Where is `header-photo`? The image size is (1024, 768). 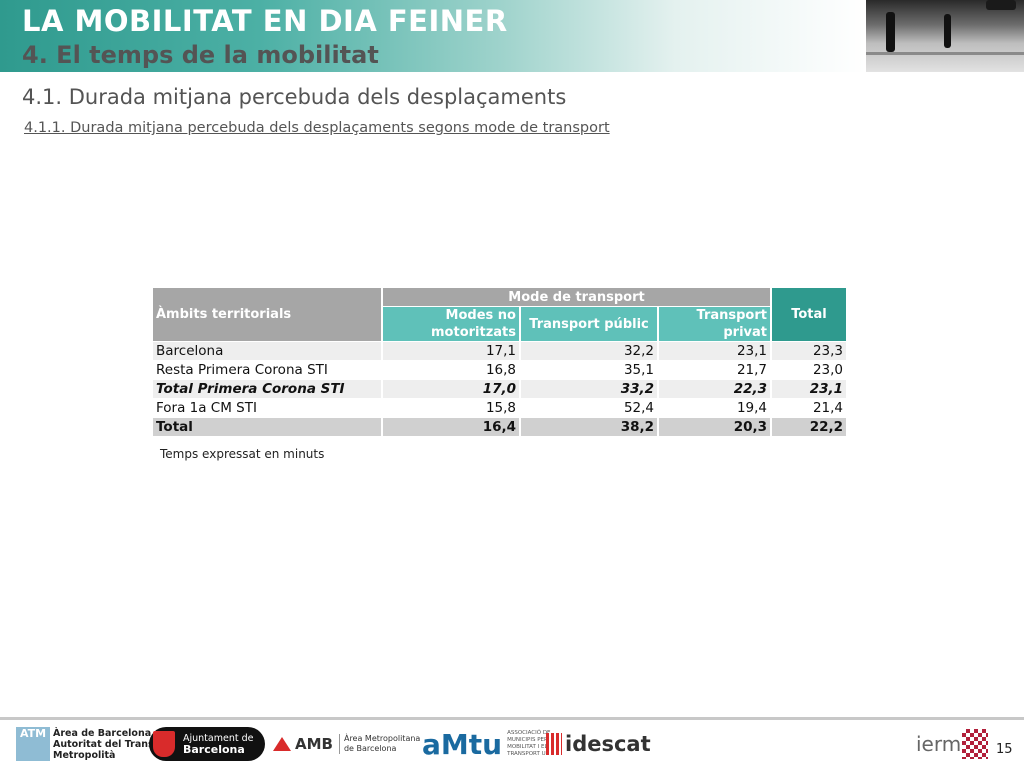 header-photo is located at coordinates (945, 36).